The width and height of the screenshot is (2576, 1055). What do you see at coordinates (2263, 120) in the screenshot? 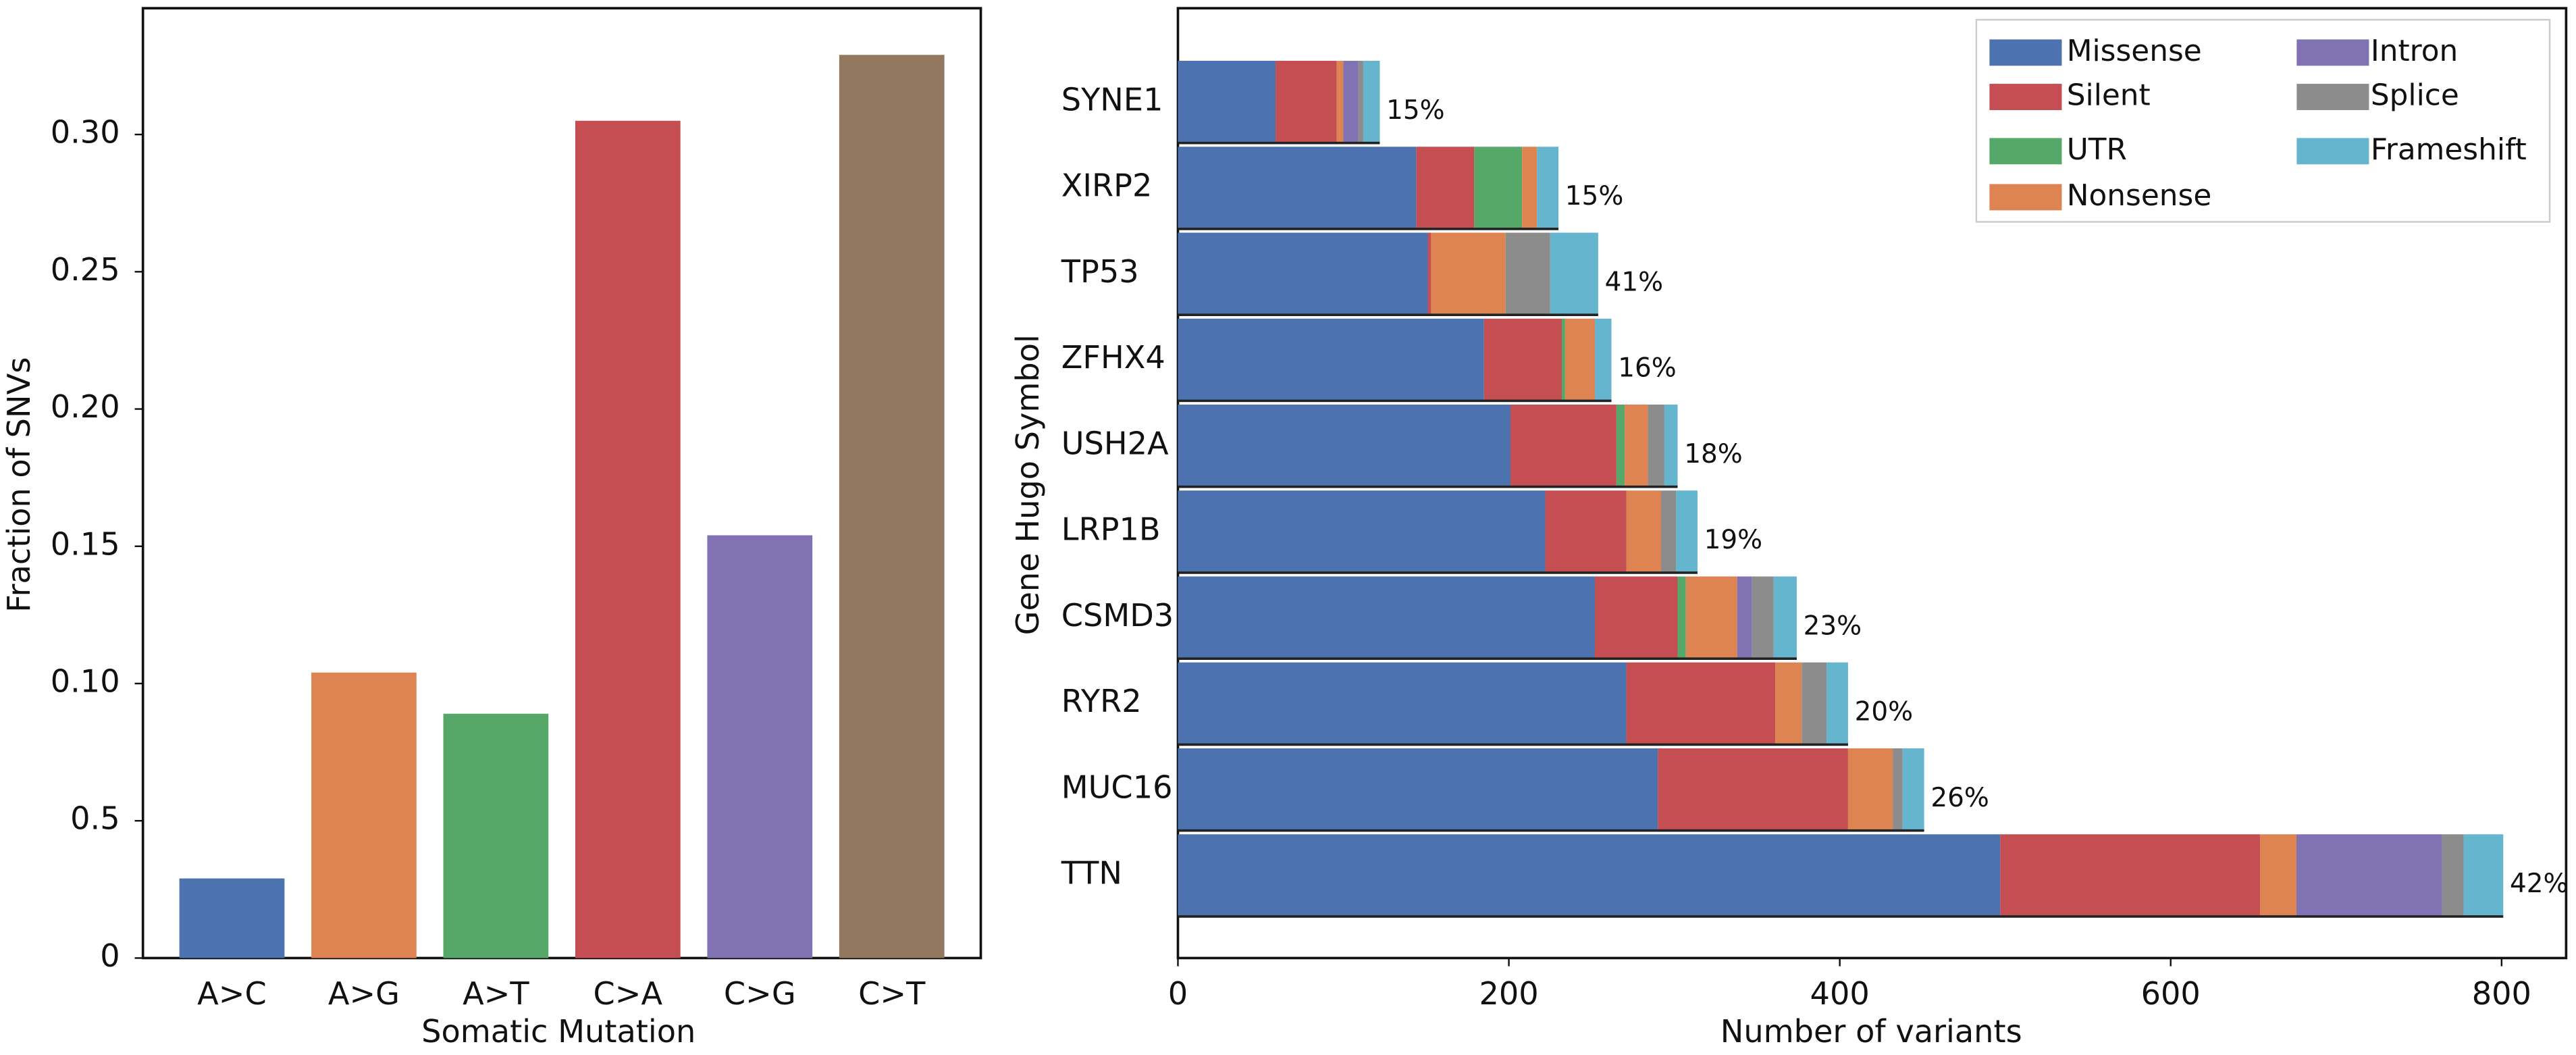
I see `legend-box` at bounding box center [2263, 120].